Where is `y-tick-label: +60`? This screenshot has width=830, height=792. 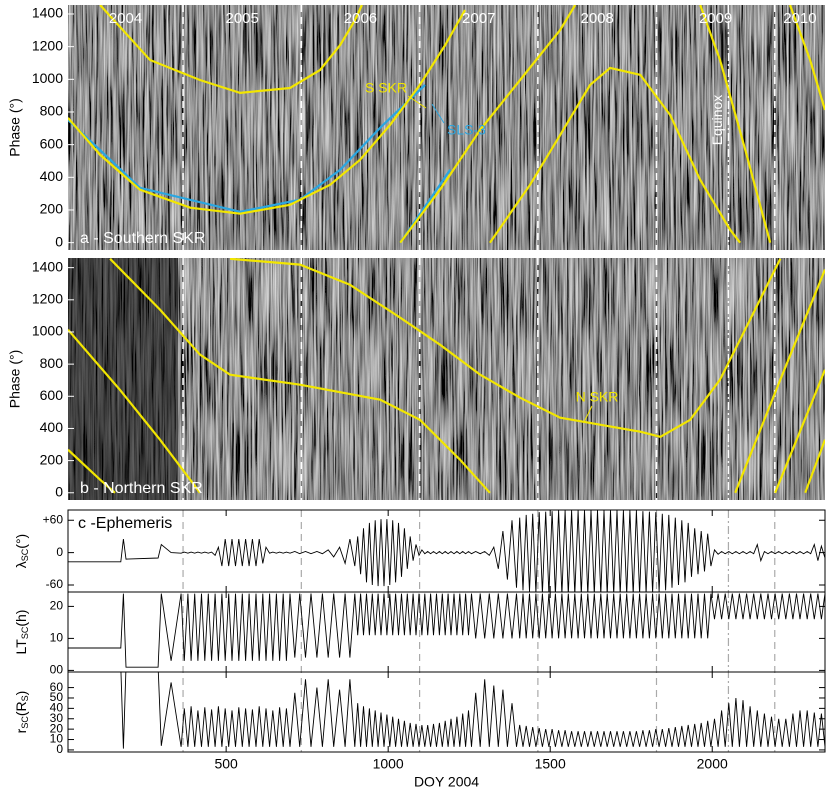
y-tick-label: +60 is located at coordinates (53, 519).